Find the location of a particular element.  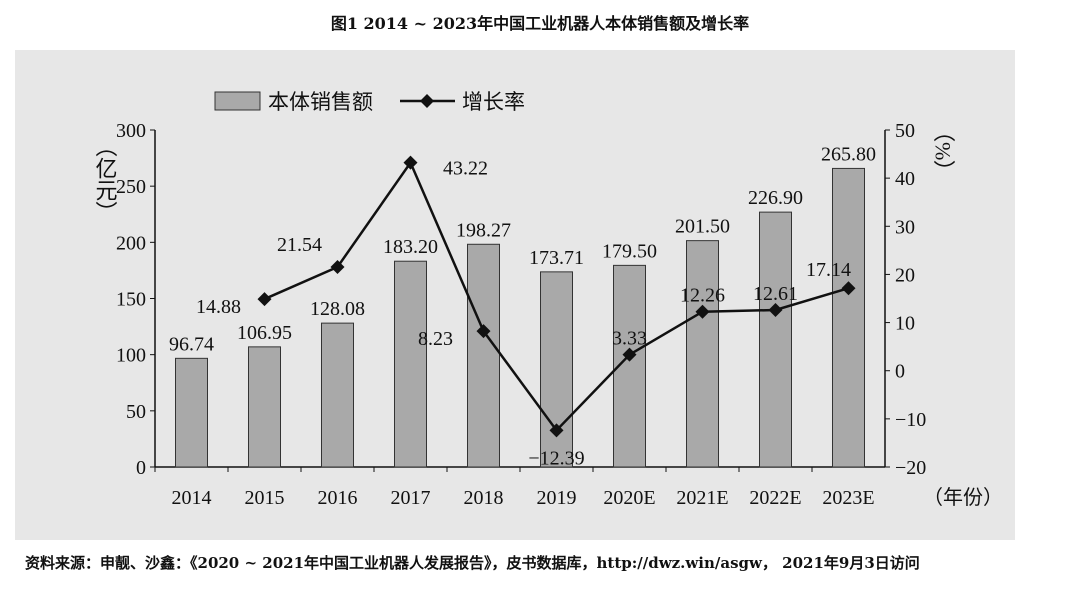

x-tick-label: 2018 is located at coordinates (484, 498).